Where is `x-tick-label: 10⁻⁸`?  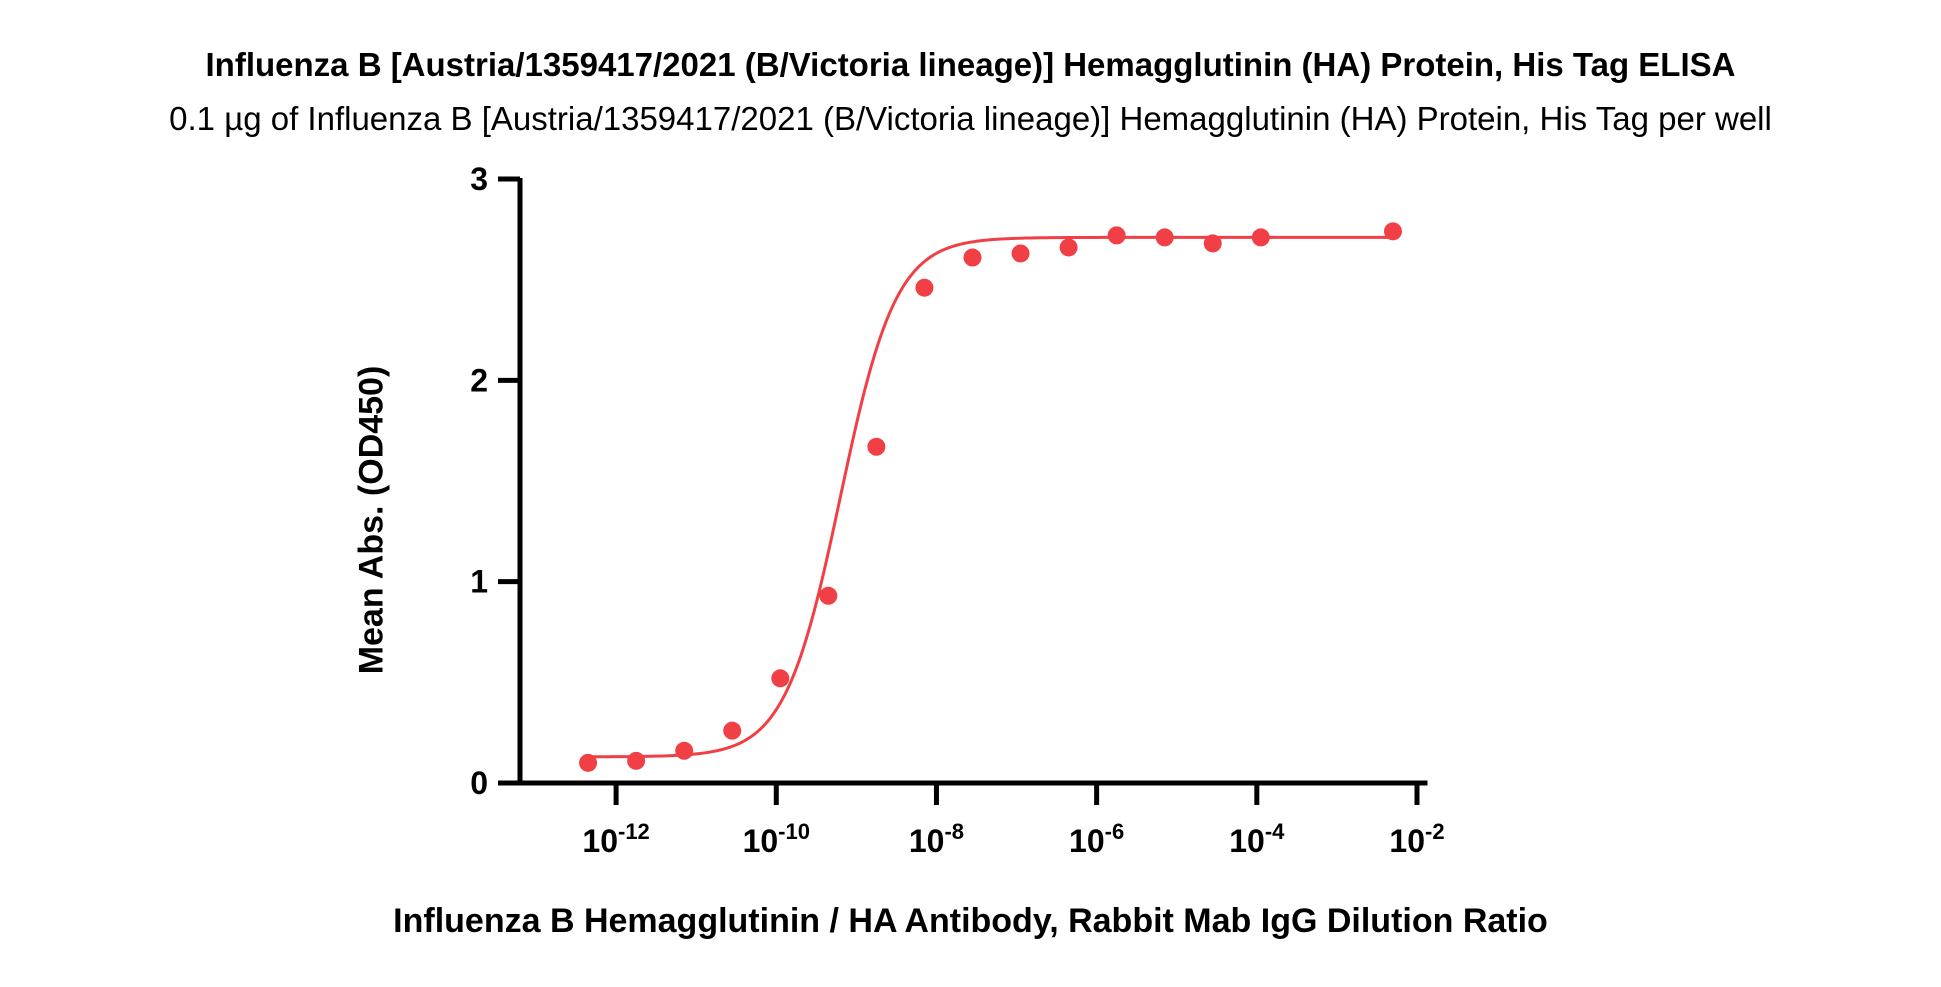
x-tick-label: 10⁻⁸ is located at coordinates (936, 839).